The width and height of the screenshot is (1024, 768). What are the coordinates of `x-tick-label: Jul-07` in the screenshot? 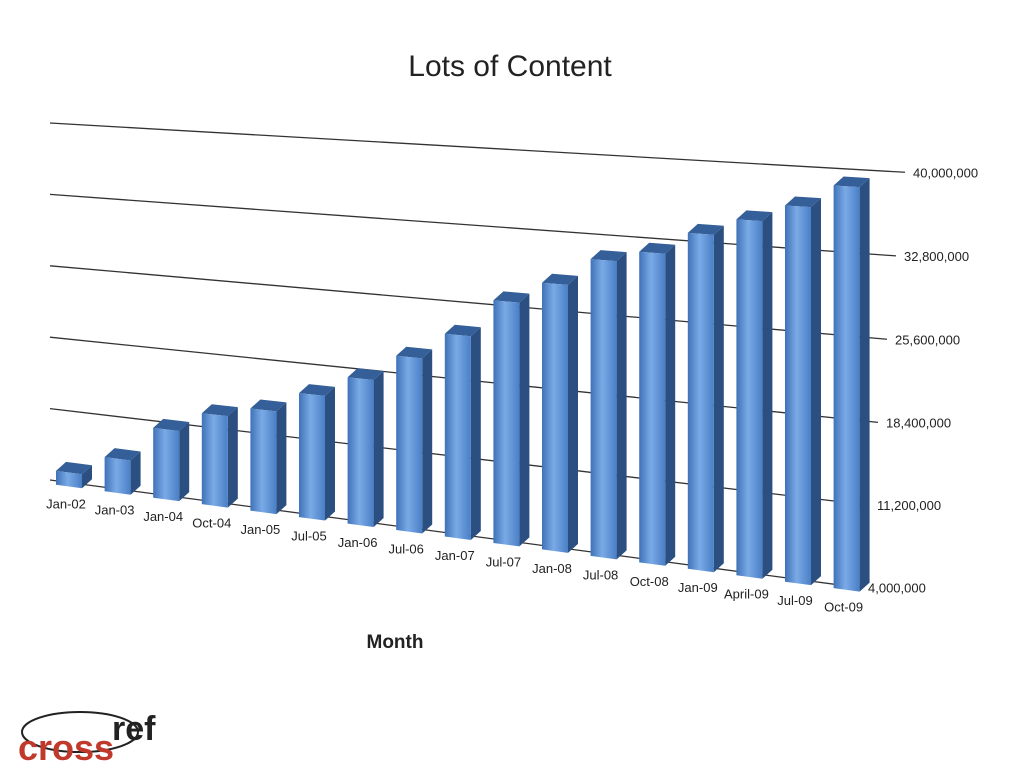 It's located at (503, 561).